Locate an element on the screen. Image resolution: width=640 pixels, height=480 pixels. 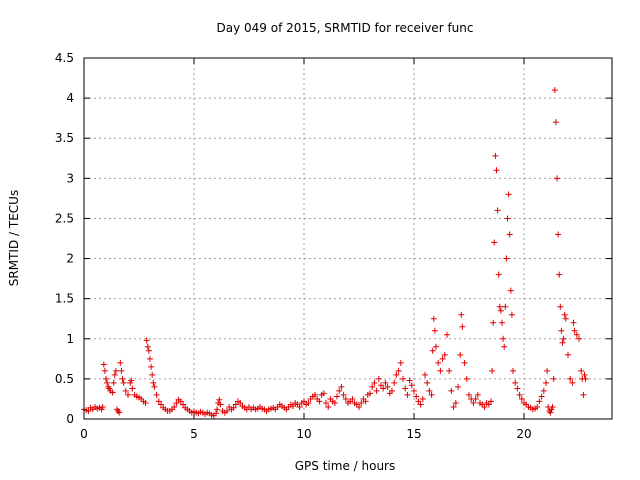
y-tick-label: 4 is located at coordinates (70, 98).